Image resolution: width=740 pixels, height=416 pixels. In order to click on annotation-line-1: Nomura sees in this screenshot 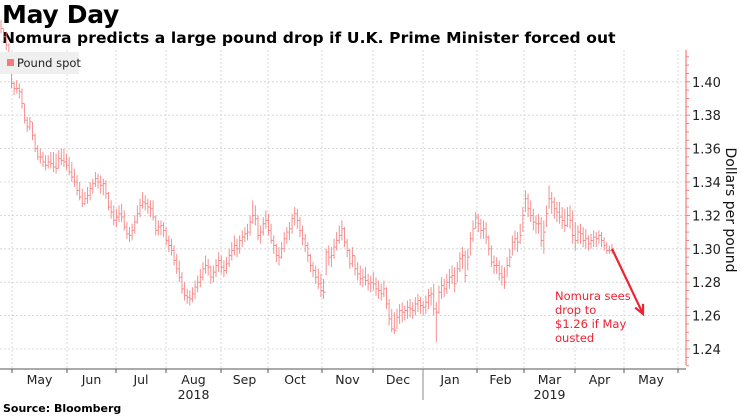, I will do `click(593, 296)`.